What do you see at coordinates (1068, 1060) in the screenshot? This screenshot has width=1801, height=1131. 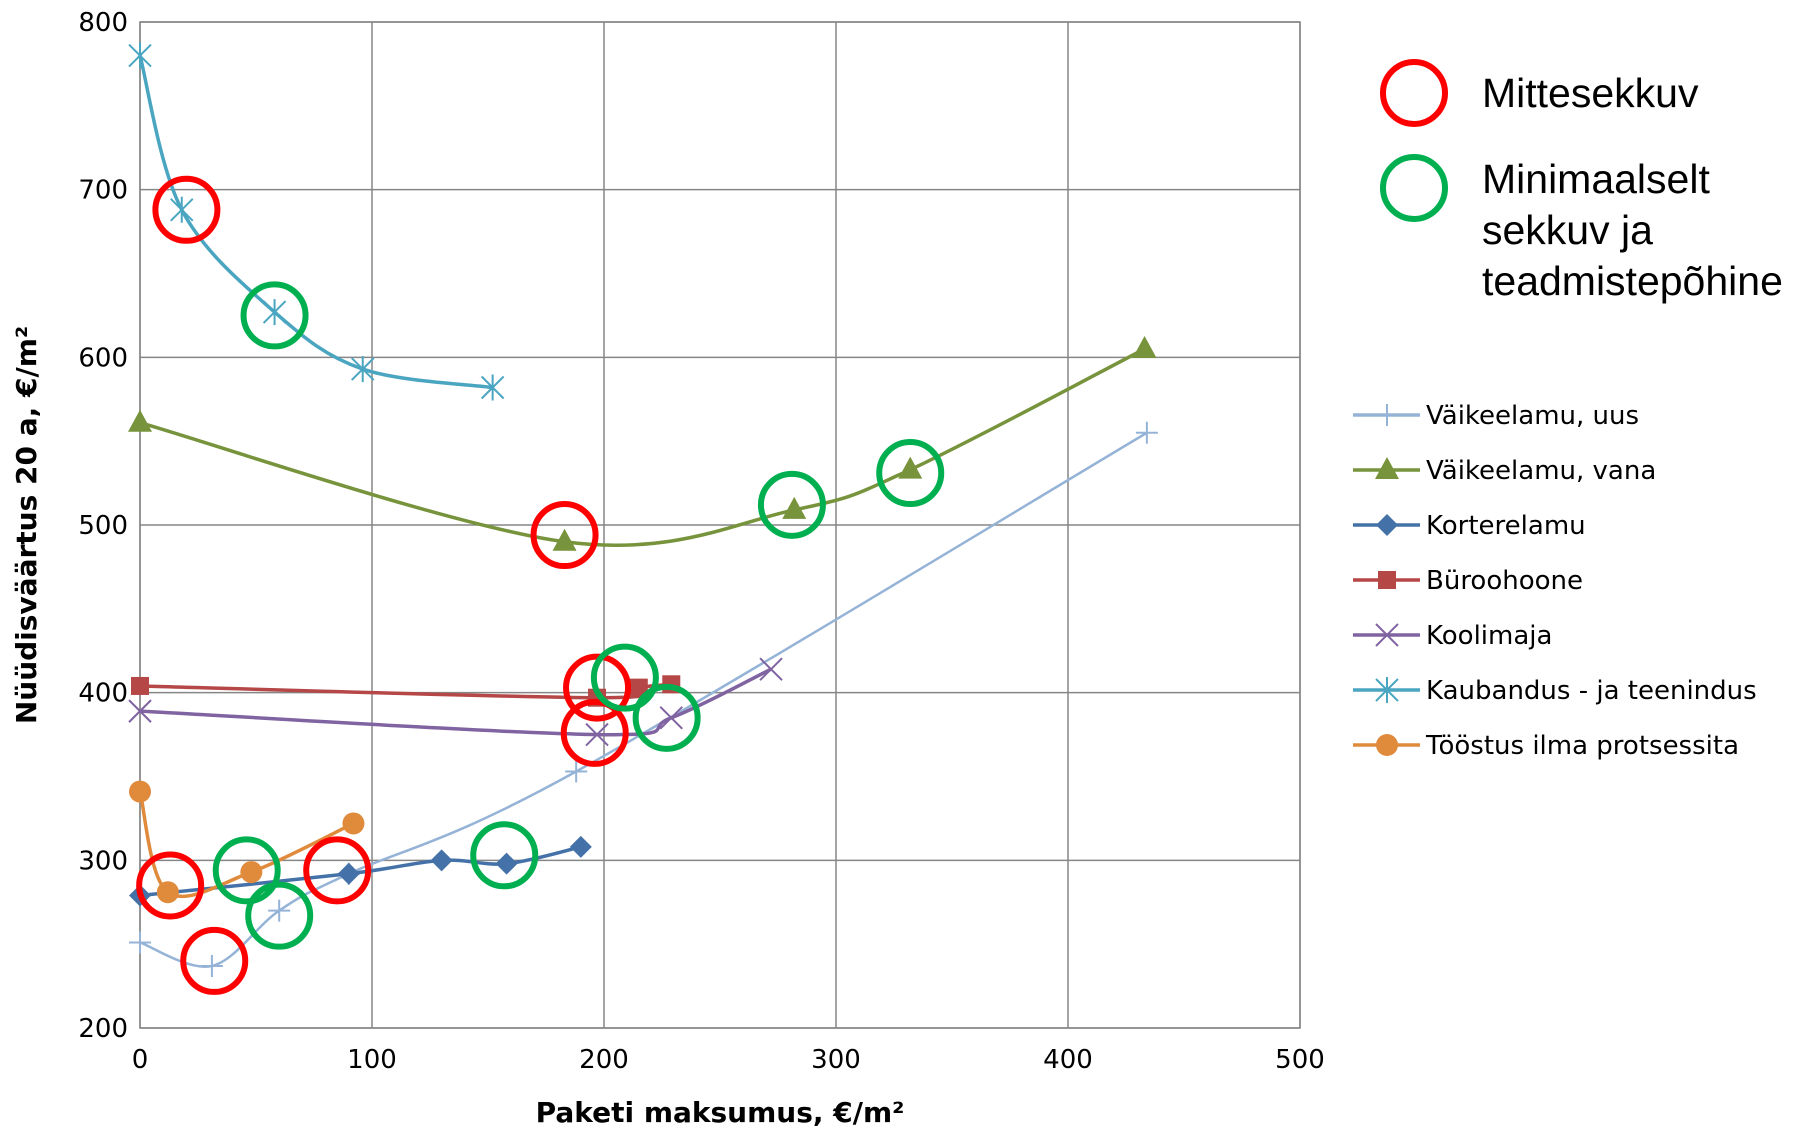 I see `x-tick-label: 400` at bounding box center [1068, 1060].